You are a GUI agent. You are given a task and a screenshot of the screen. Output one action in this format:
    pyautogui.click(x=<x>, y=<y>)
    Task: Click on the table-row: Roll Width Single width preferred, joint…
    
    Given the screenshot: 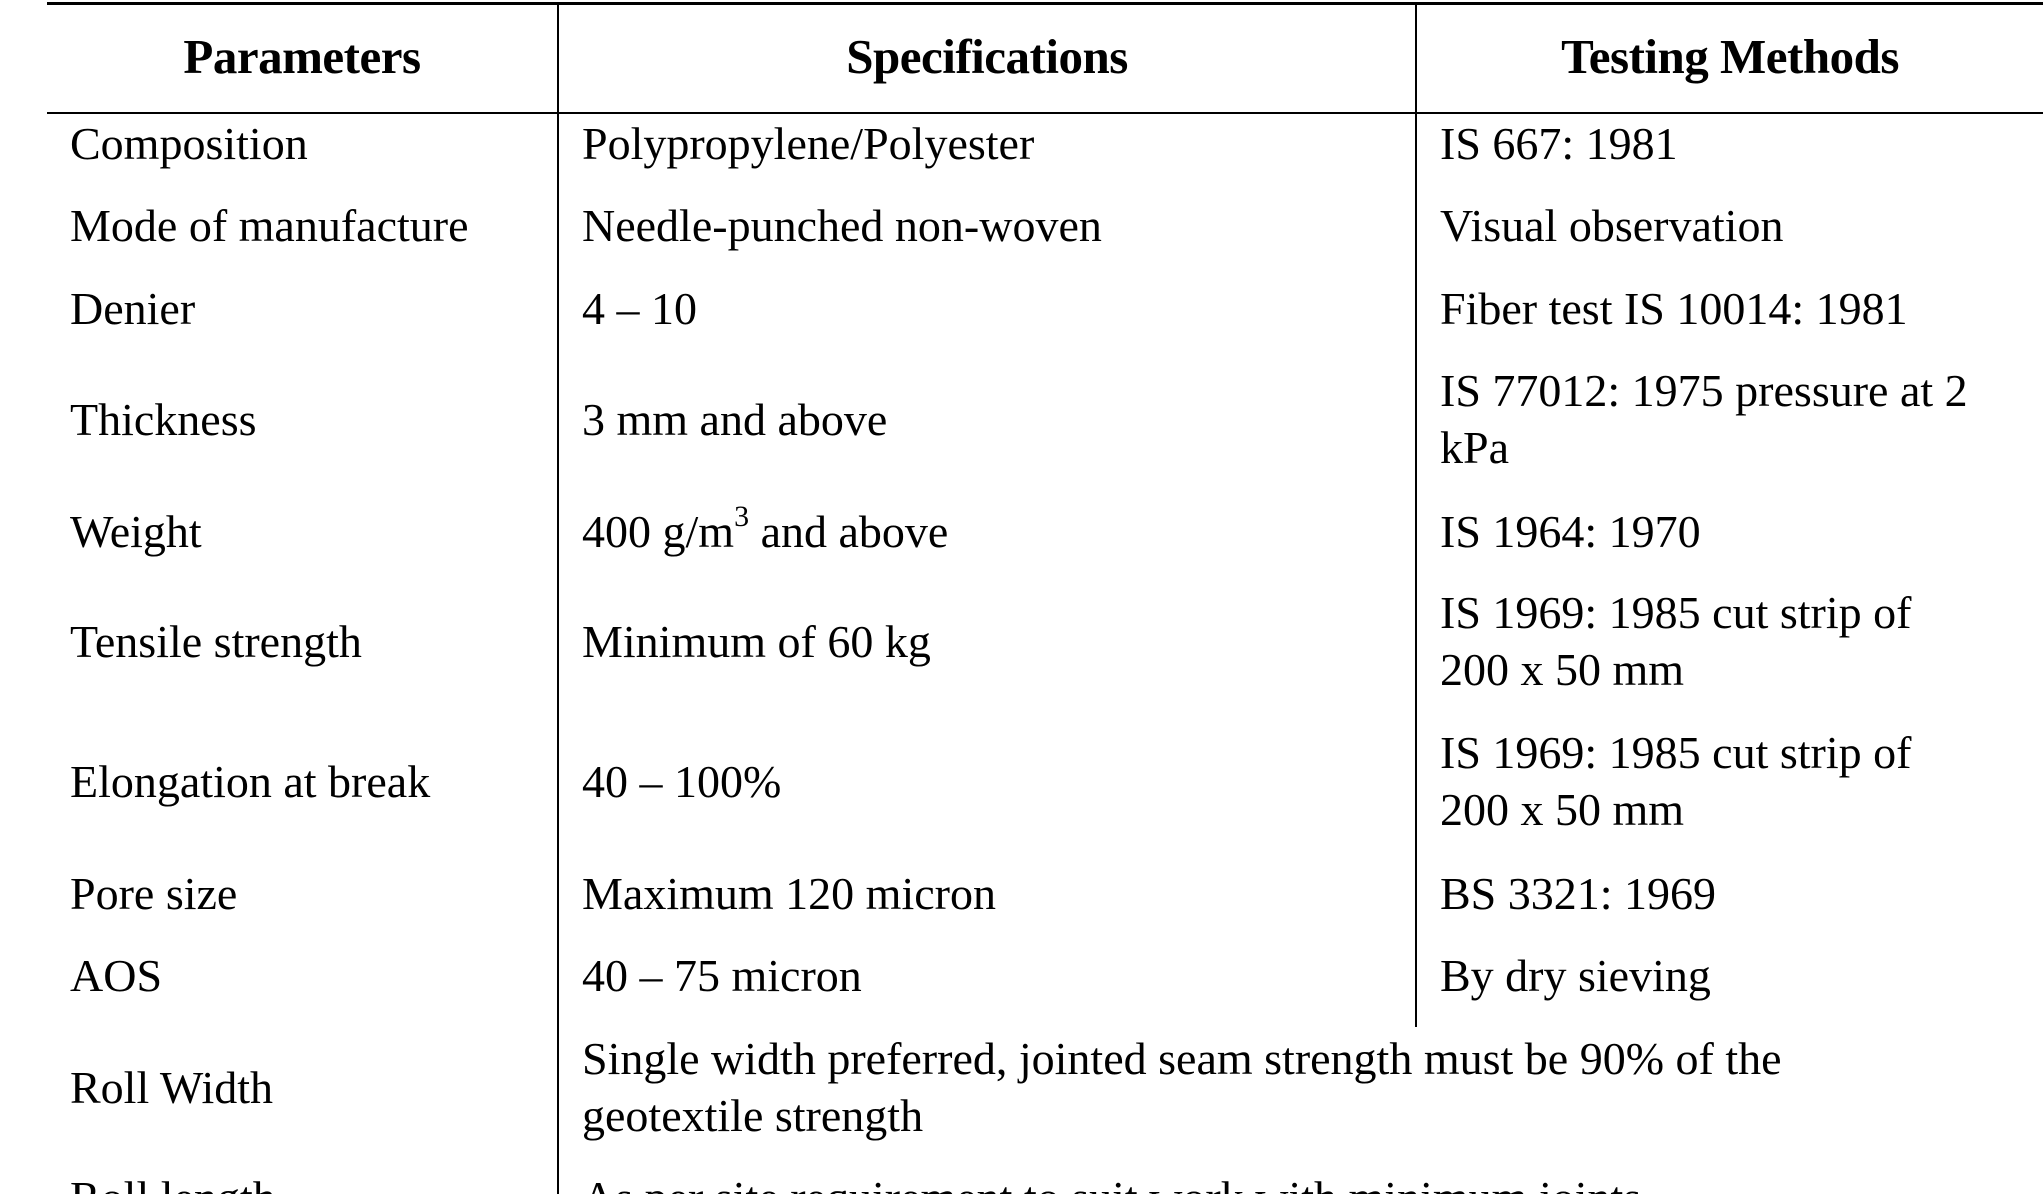 What is the action you would take?
    pyautogui.click(x=1021, y=1087)
    